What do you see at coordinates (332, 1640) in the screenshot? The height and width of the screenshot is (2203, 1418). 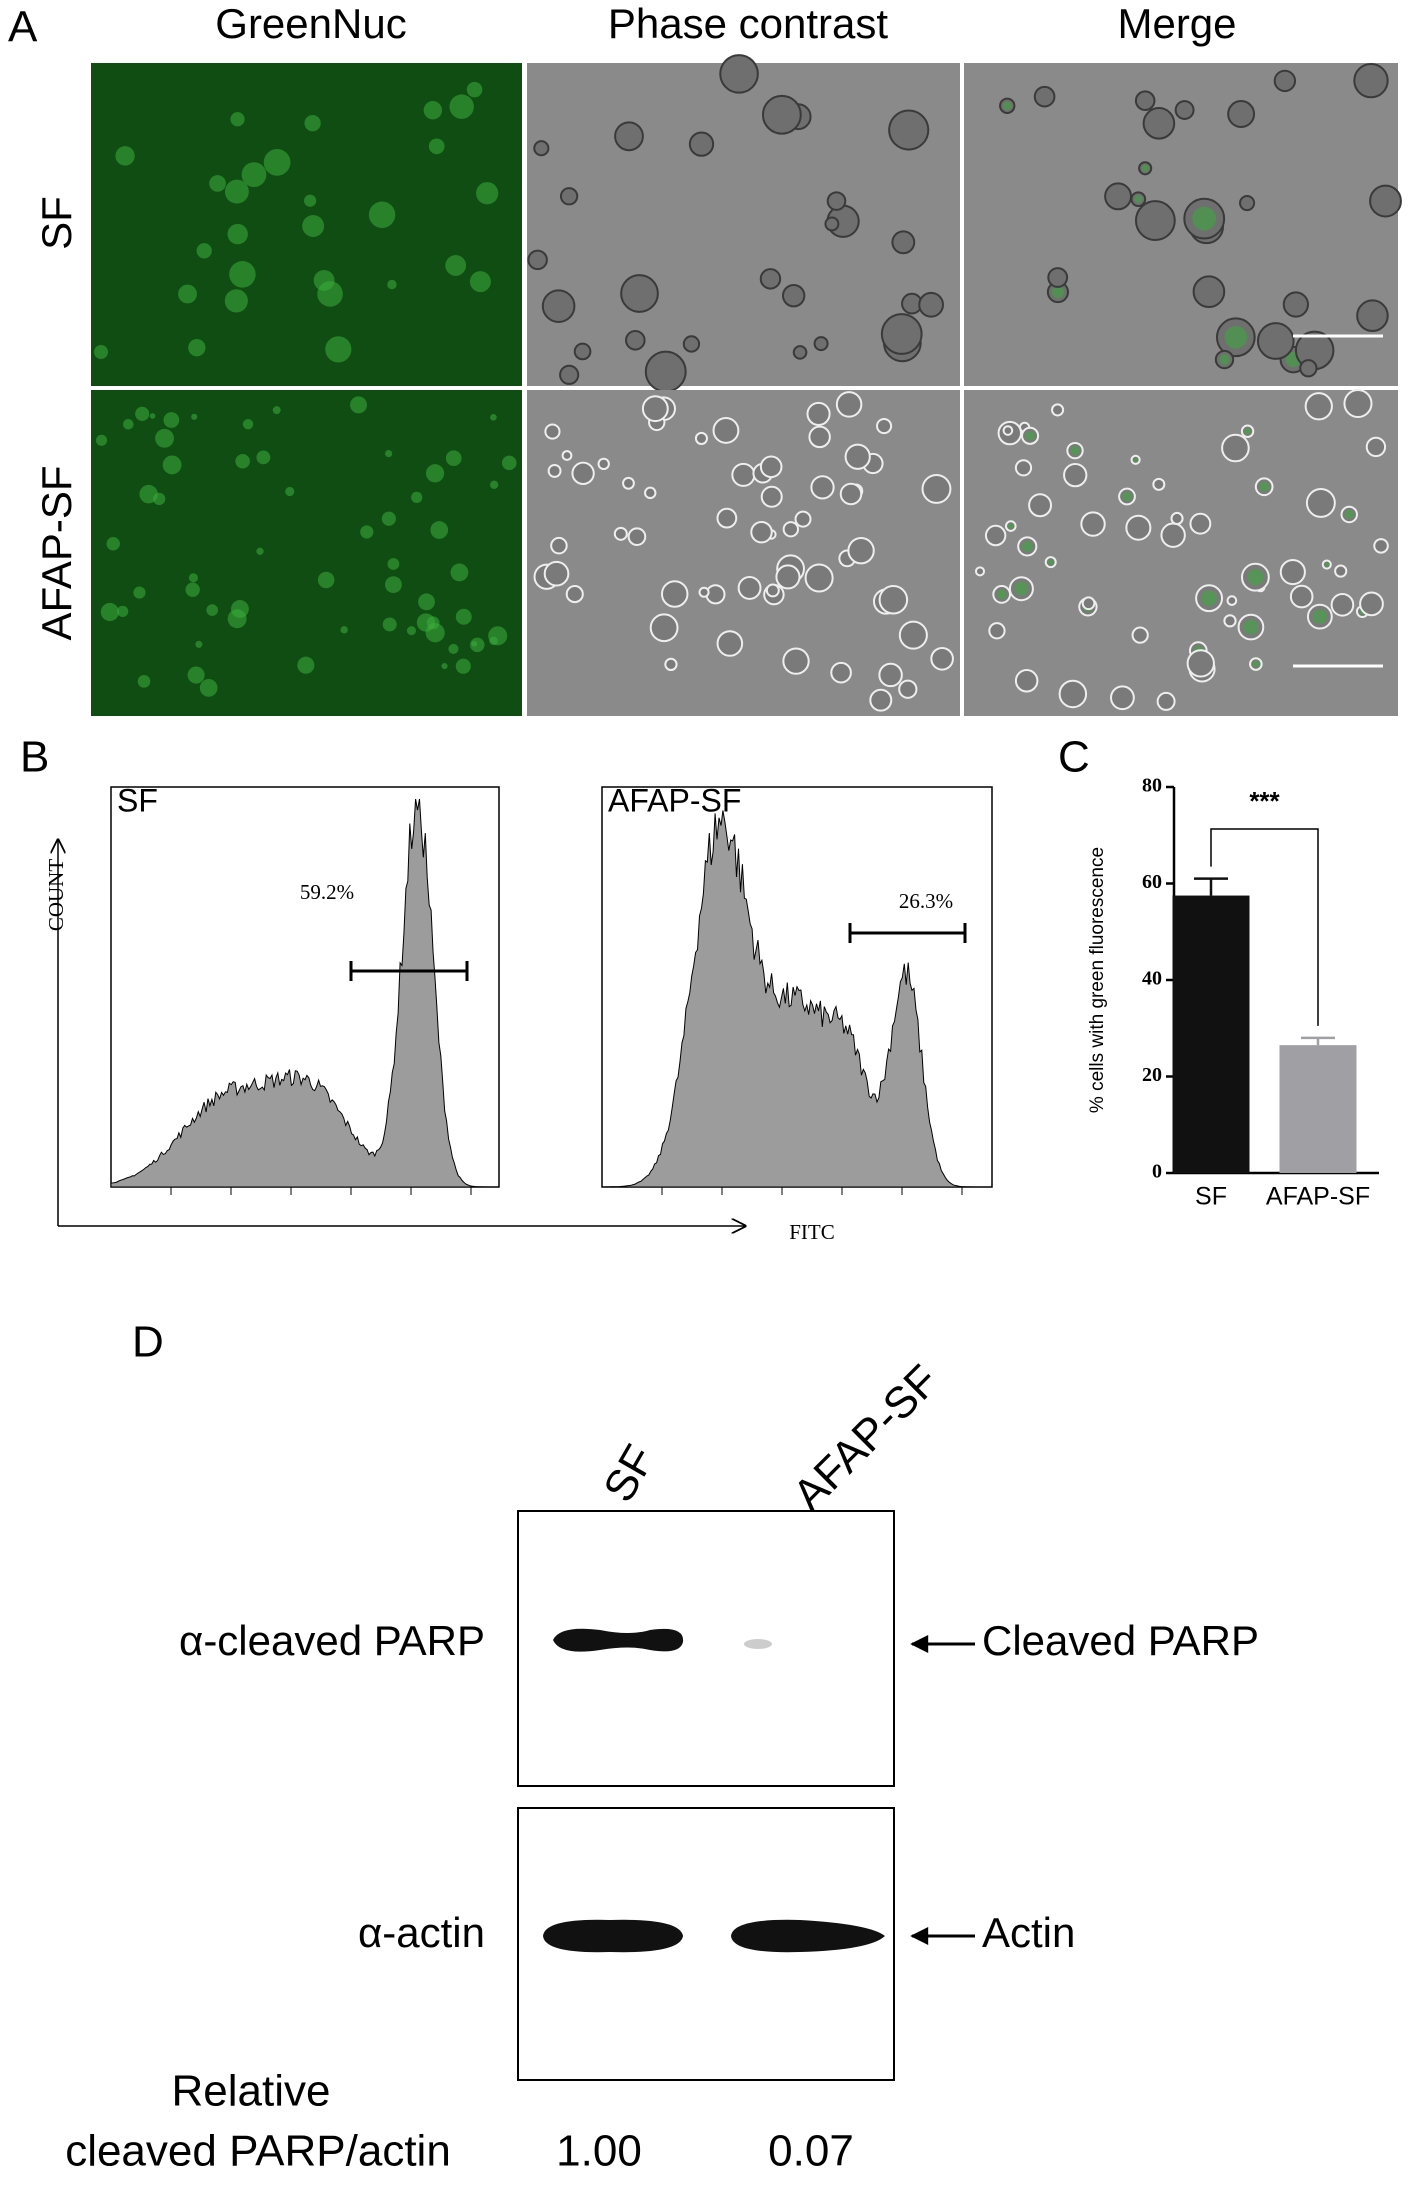 I see `antibody-label: α-cleaved PARP` at bounding box center [332, 1640].